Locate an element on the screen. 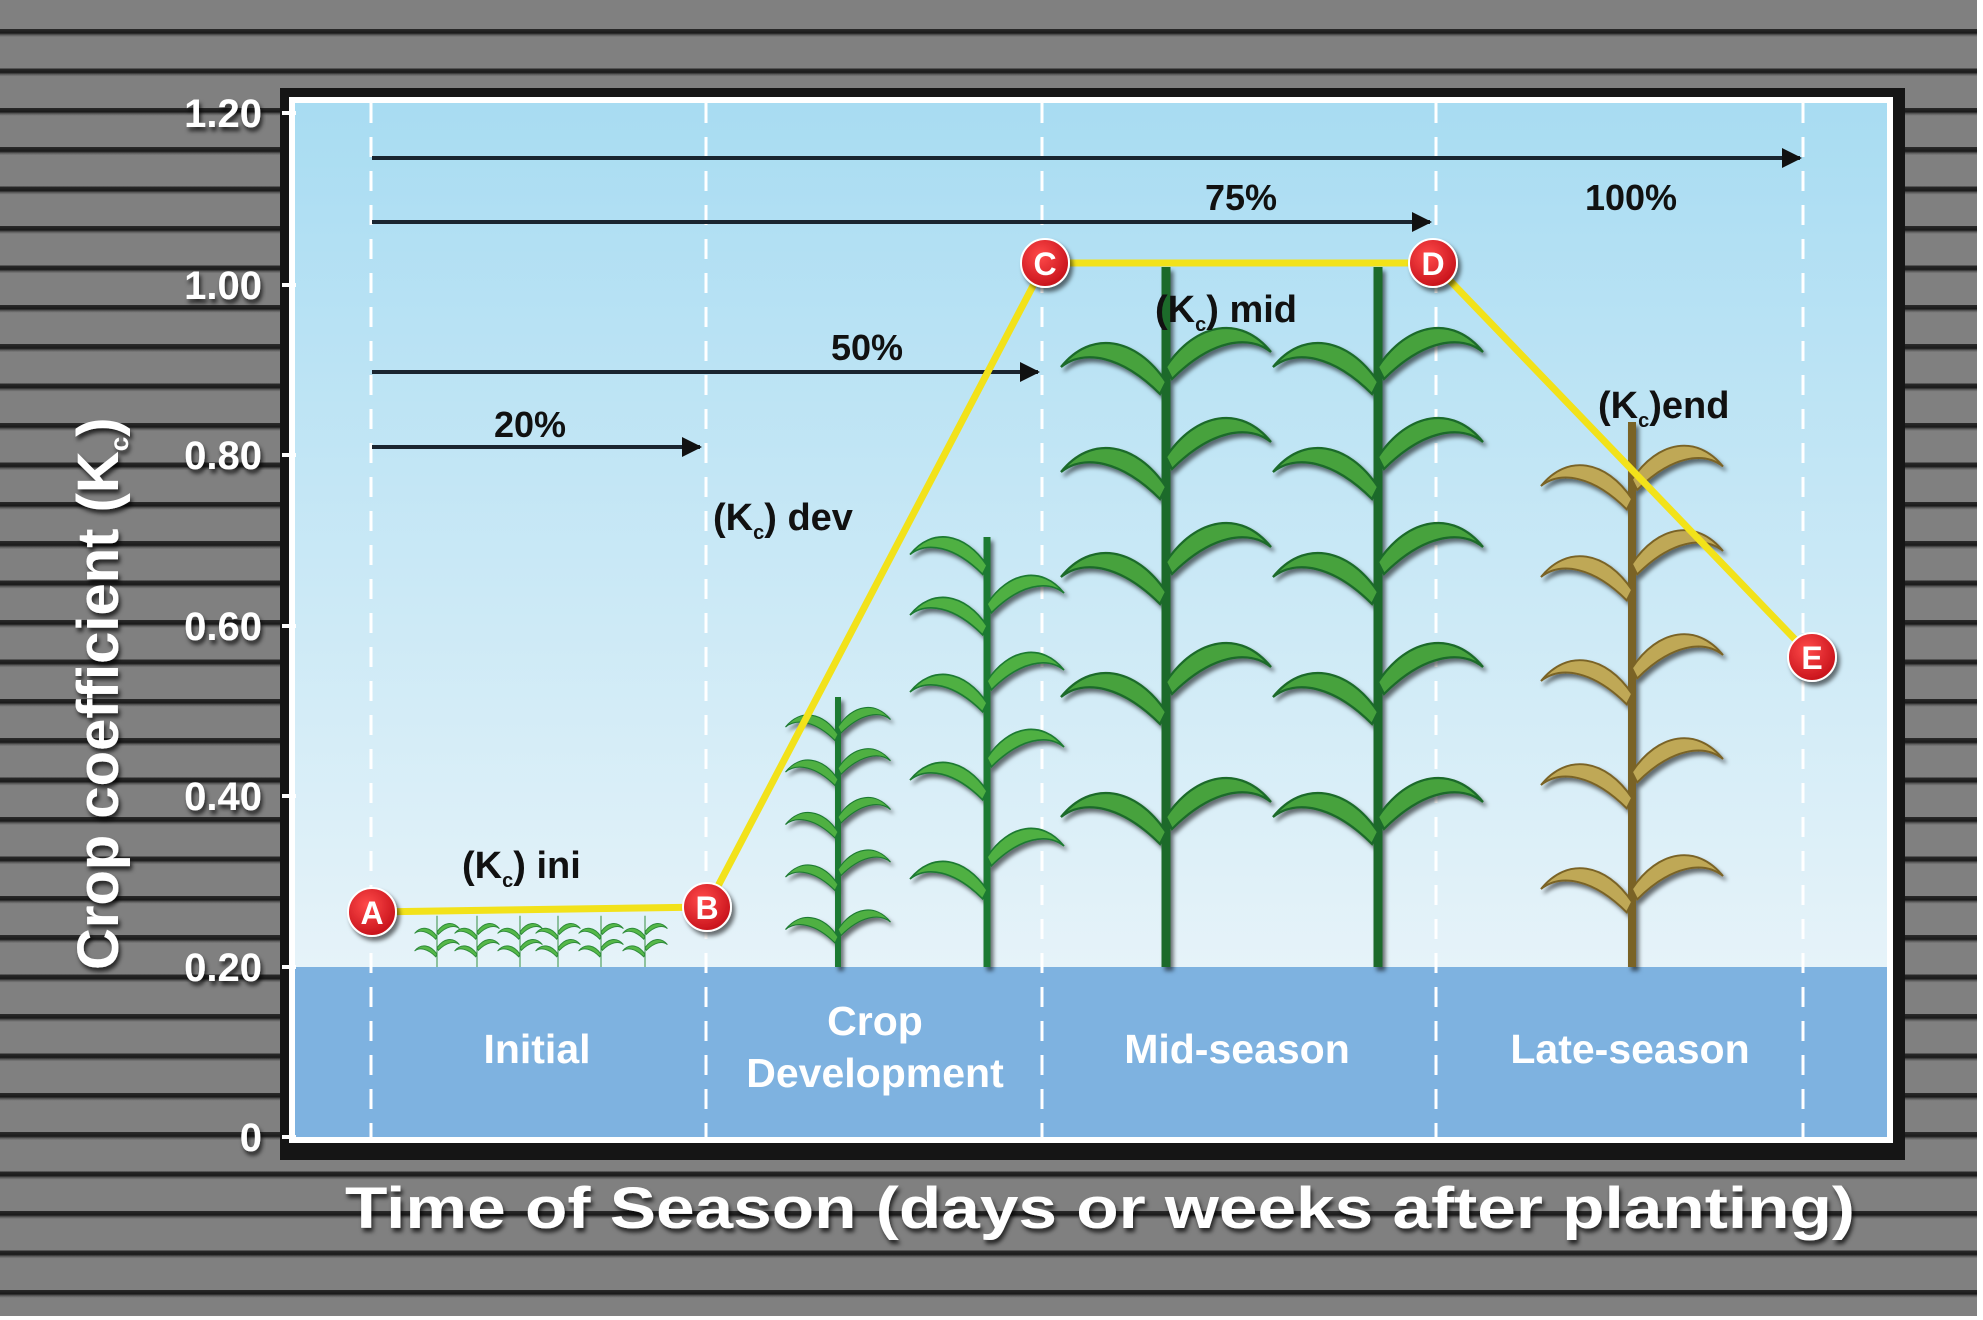 The width and height of the screenshot is (1983, 1320). marker-a: A is located at coordinates (372, 912).